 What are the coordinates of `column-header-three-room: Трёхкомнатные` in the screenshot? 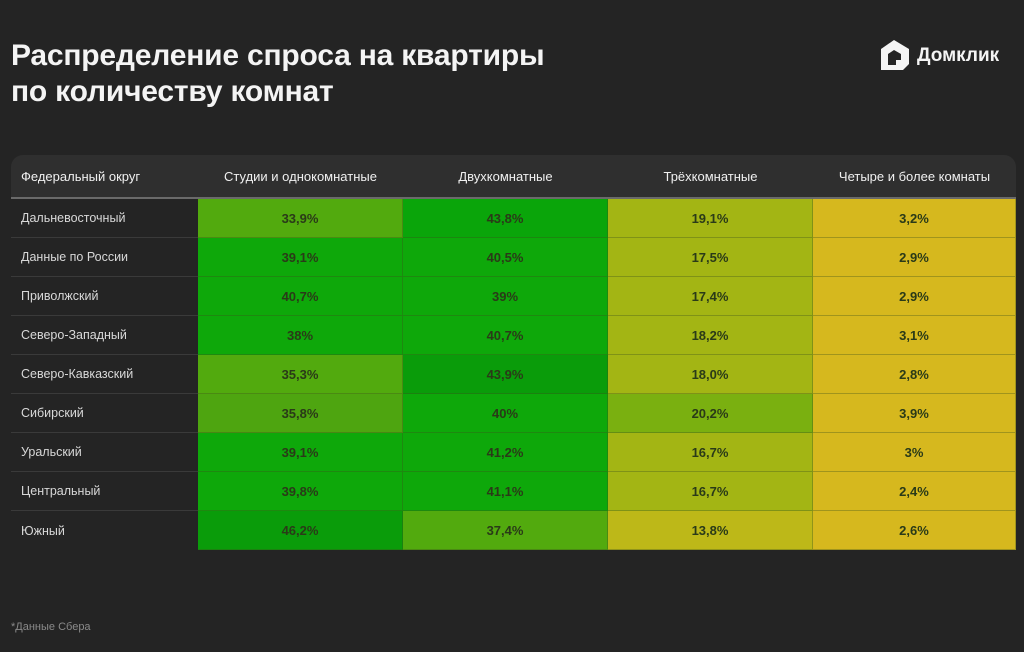 It's located at (710, 176).